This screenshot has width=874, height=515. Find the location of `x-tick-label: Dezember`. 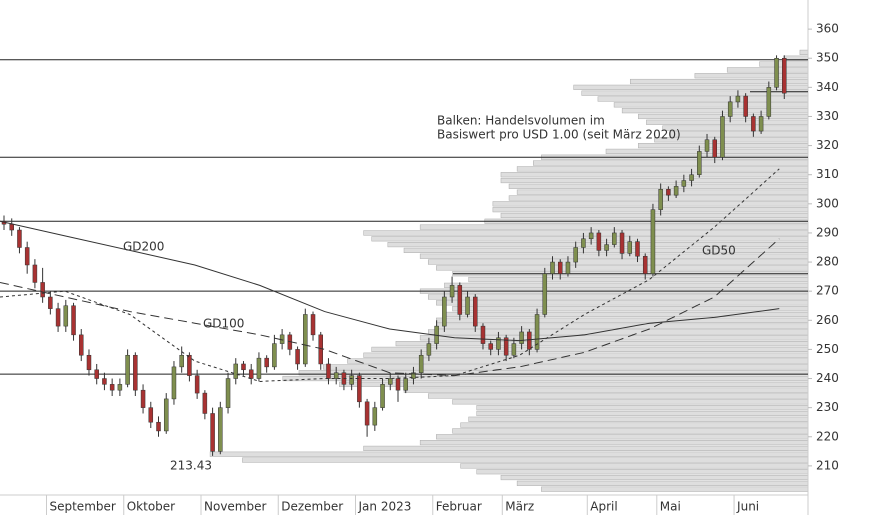

x-tick-label: Dezember is located at coordinates (312, 507).